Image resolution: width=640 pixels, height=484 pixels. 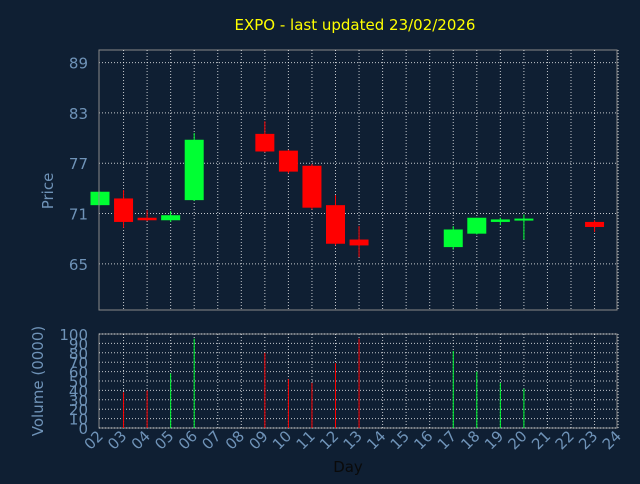 What do you see at coordinates (348, 467) in the screenshot?
I see `x-axis-label: Day` at bounding box center [348, 467].